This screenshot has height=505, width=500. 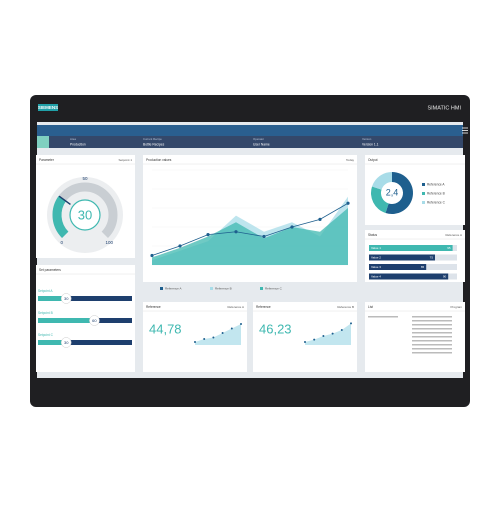 I want to click on gauge-tick-label: 100, so click(x=109, y=242).